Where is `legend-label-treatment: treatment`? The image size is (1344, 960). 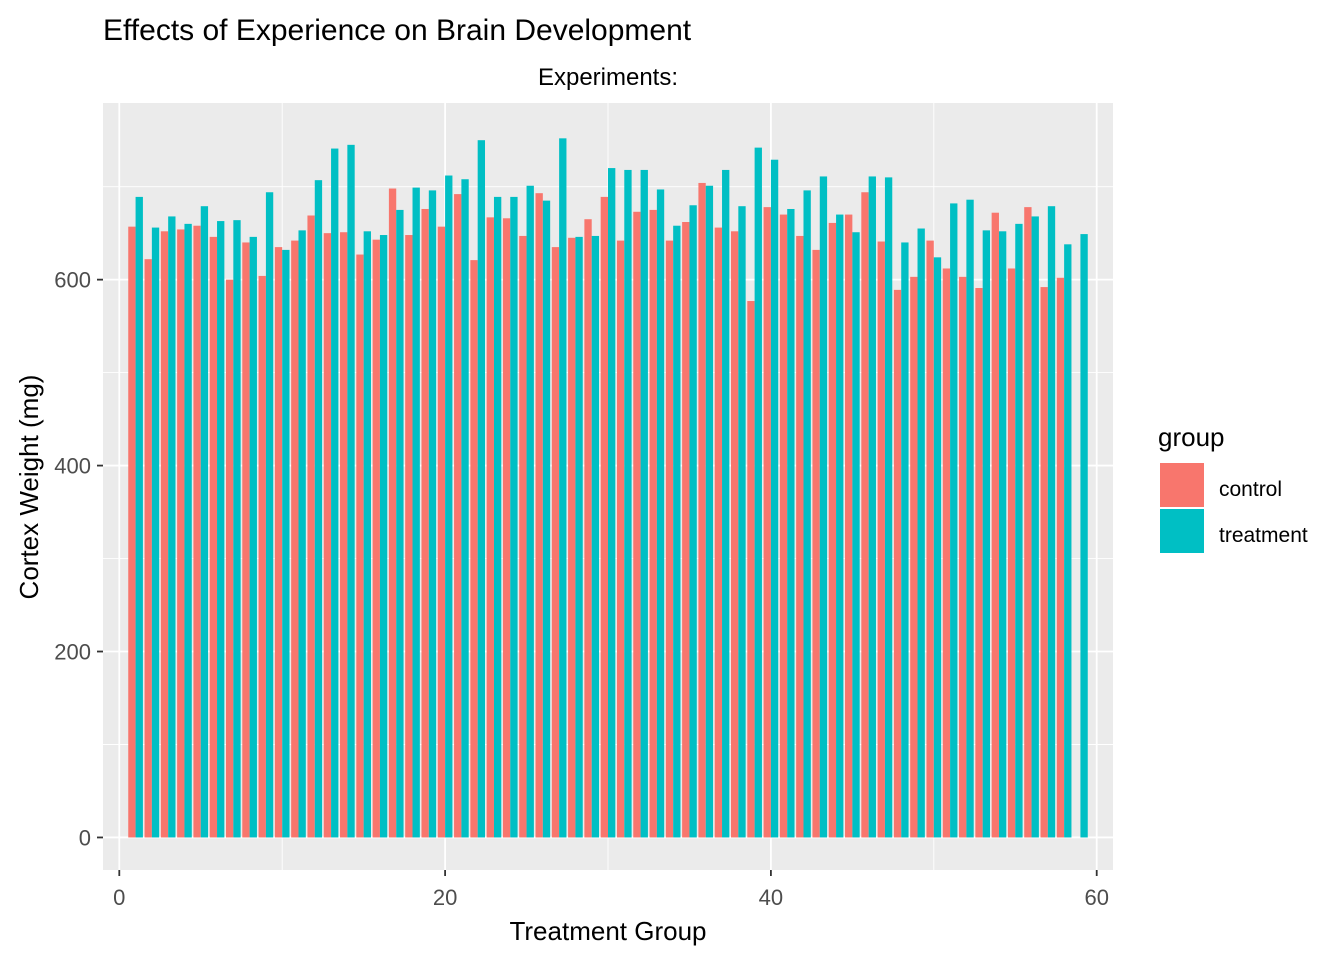
legend-label-treatment: treatment is located at coordinates (1263, 535).